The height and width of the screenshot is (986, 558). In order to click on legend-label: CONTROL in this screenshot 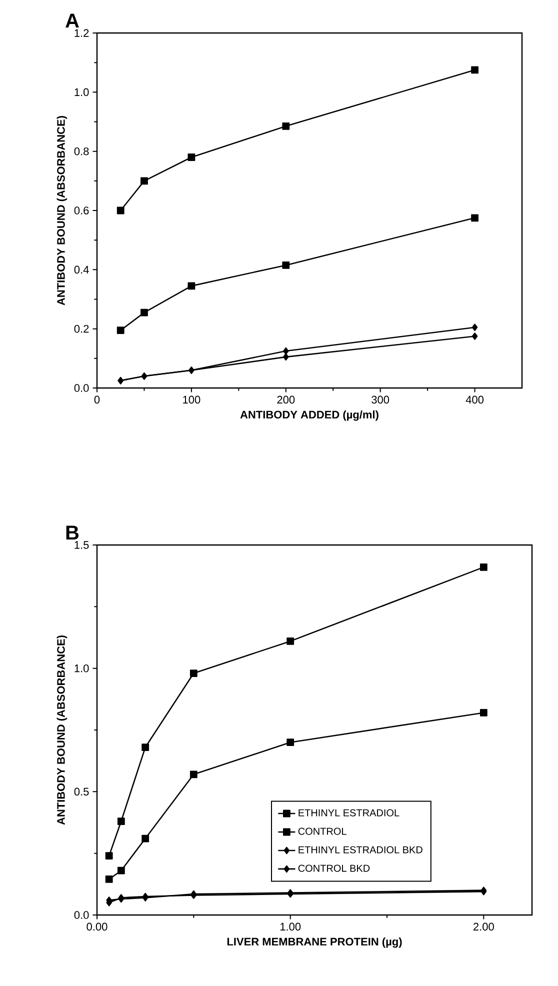, I will do `click(322, 831)`.